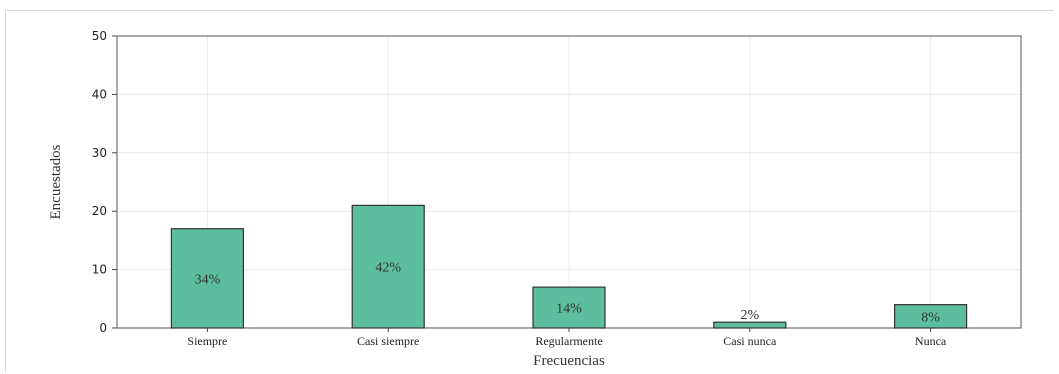 The width and height of the screenshot is (1059, 374). Describe the element at coordinates (56, 181) in the screenshot. I see `y-axis-title: Encuestados` at that location.